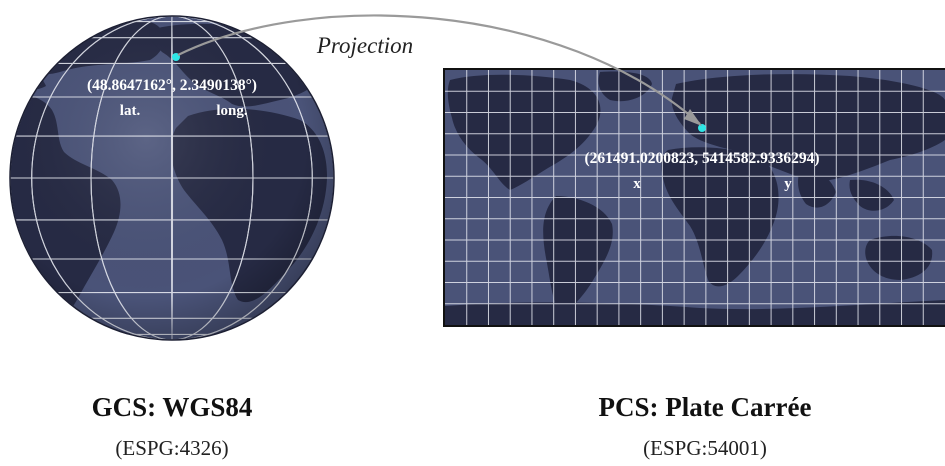  Describe the element at coordinates (705, 407) in the screenshot. I see `pcs-title: PCS: Plate Carrée` at that location.